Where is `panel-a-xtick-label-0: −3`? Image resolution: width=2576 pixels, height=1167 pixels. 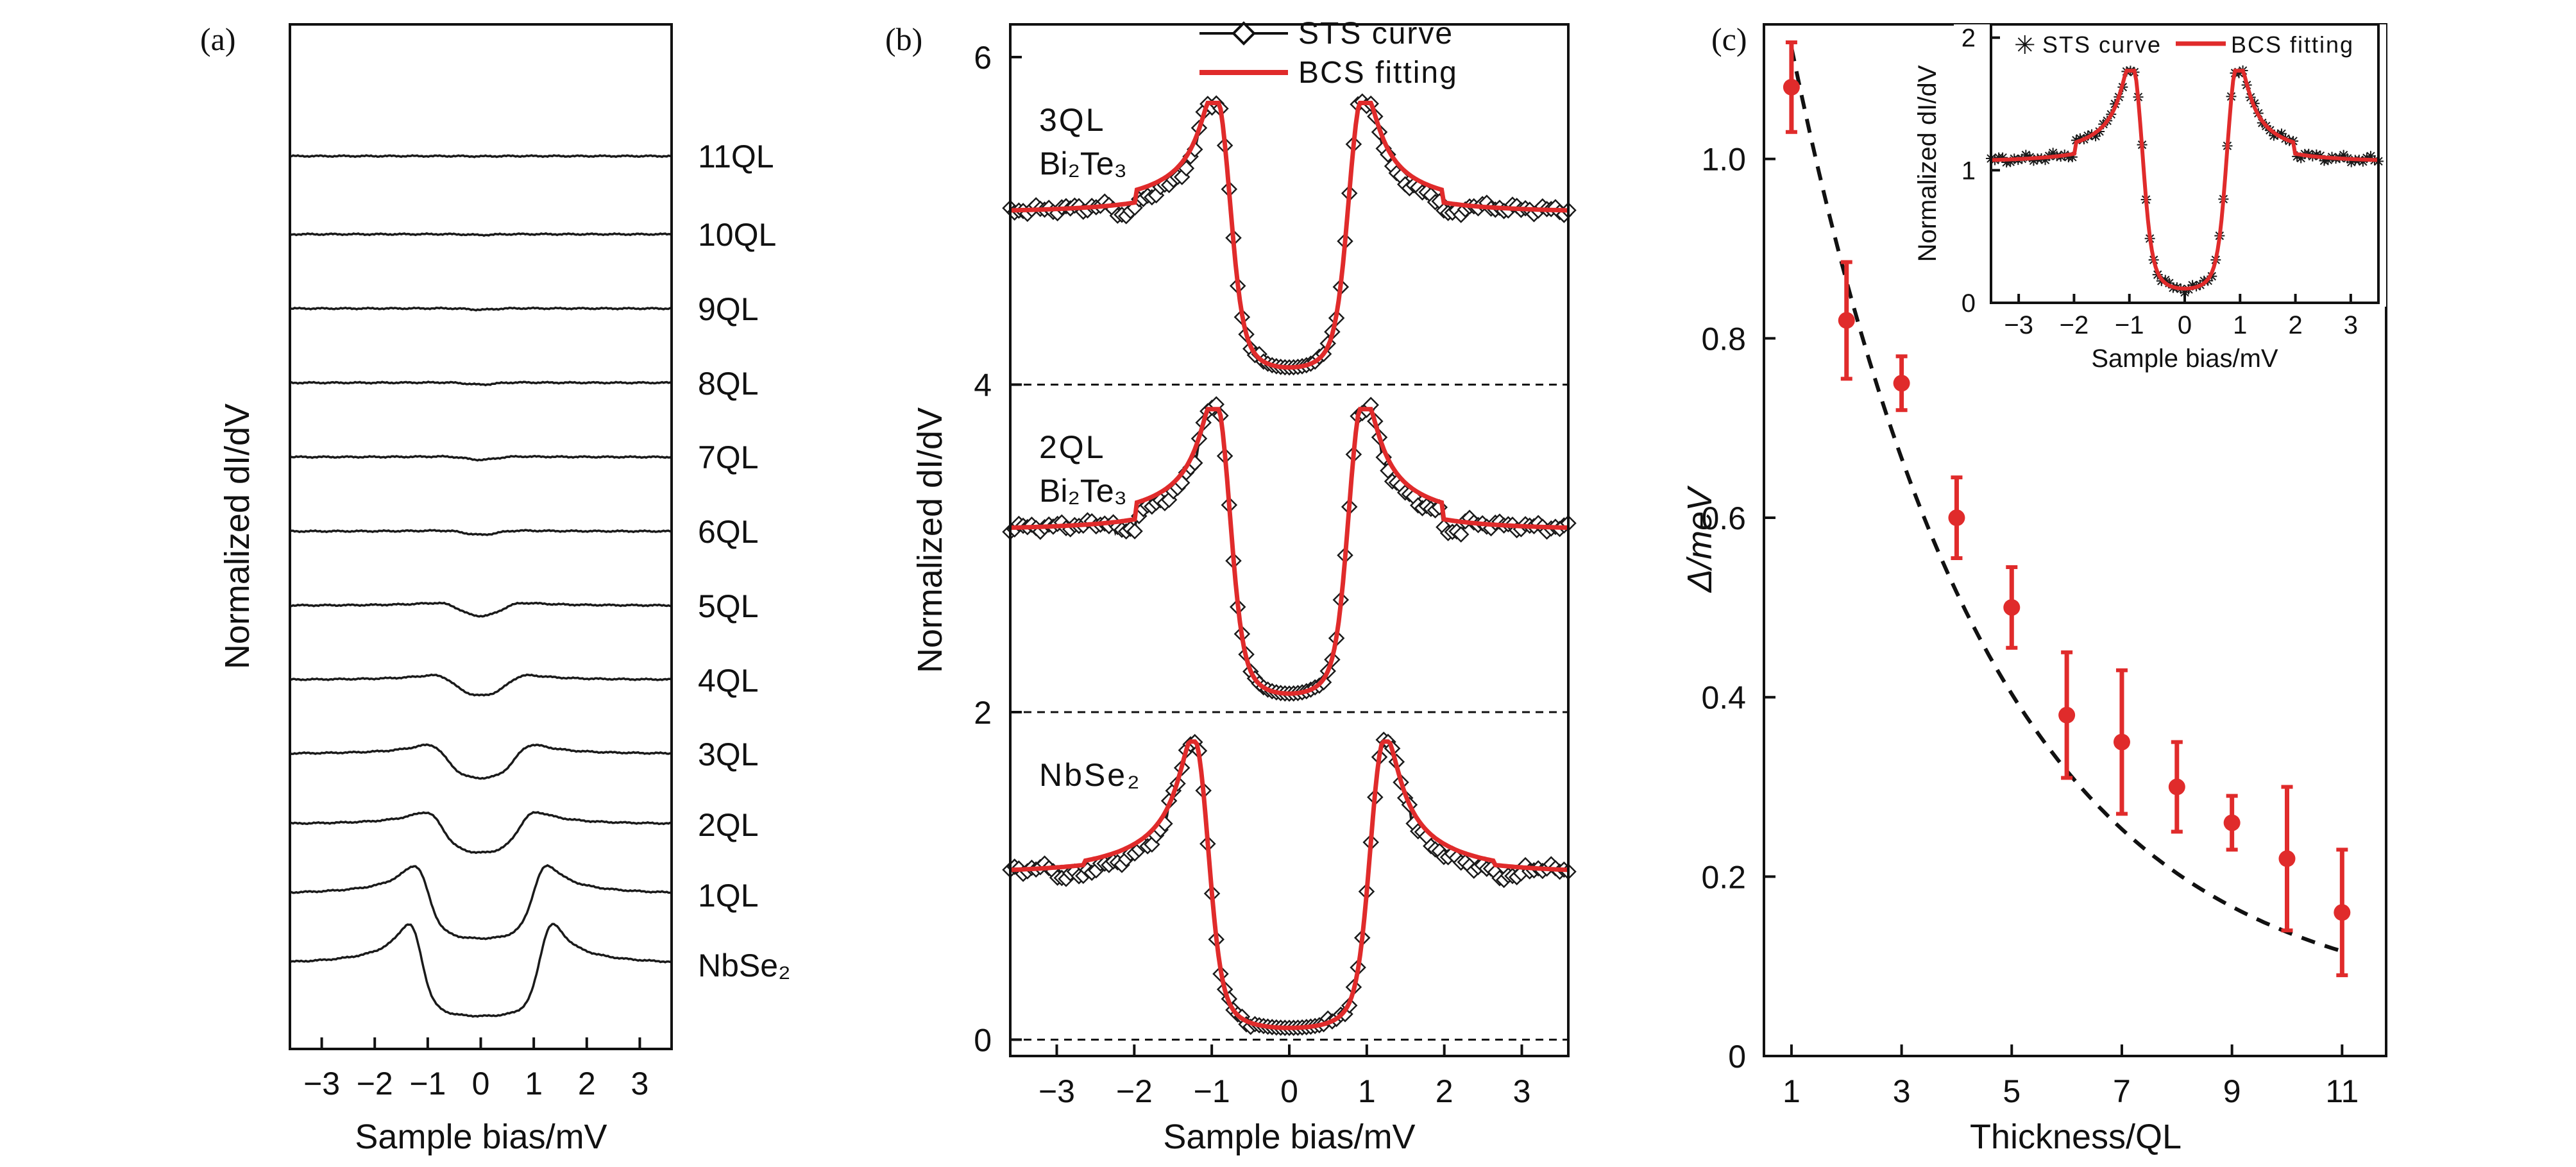
panel-a-xtick-label-0: −3 is located at coordinates (321, 1084).